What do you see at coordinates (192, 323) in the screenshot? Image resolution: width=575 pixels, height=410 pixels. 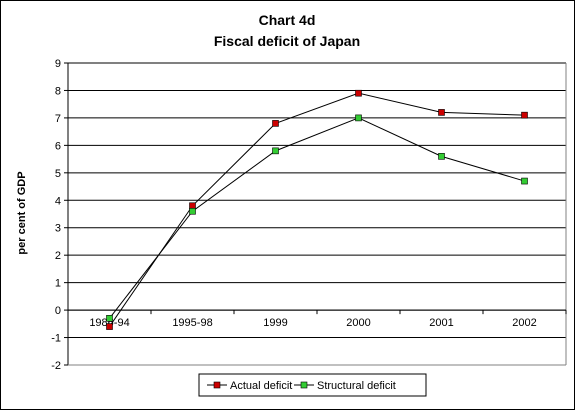 I see `x-tick-label: 1995-98` at bounding box center [192, 323].